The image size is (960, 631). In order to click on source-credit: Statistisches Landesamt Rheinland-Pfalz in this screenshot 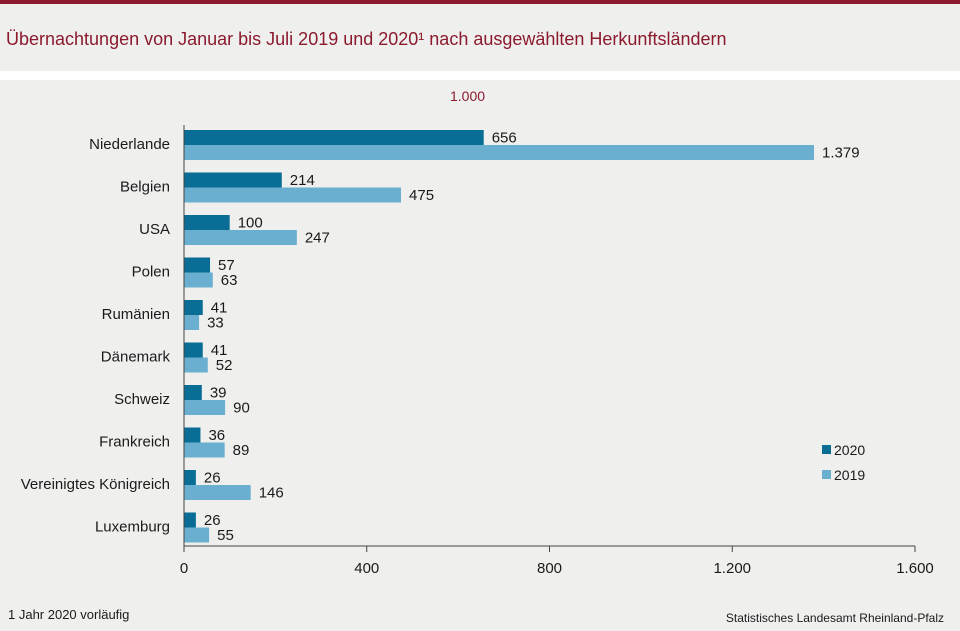, I will do `click(834, 618)`.